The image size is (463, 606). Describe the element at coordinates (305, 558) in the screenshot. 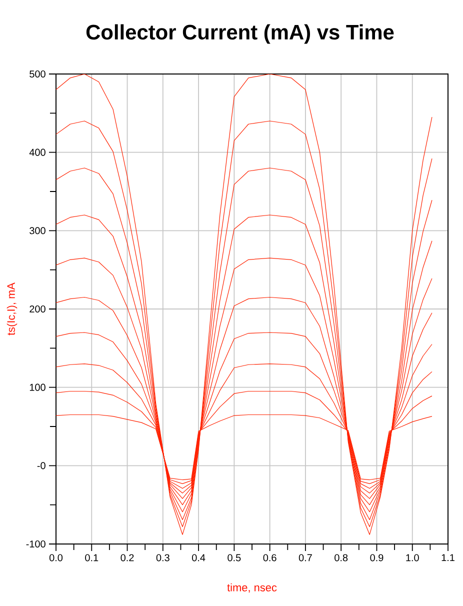

I see `x-tick-label: 0.7` at that location.